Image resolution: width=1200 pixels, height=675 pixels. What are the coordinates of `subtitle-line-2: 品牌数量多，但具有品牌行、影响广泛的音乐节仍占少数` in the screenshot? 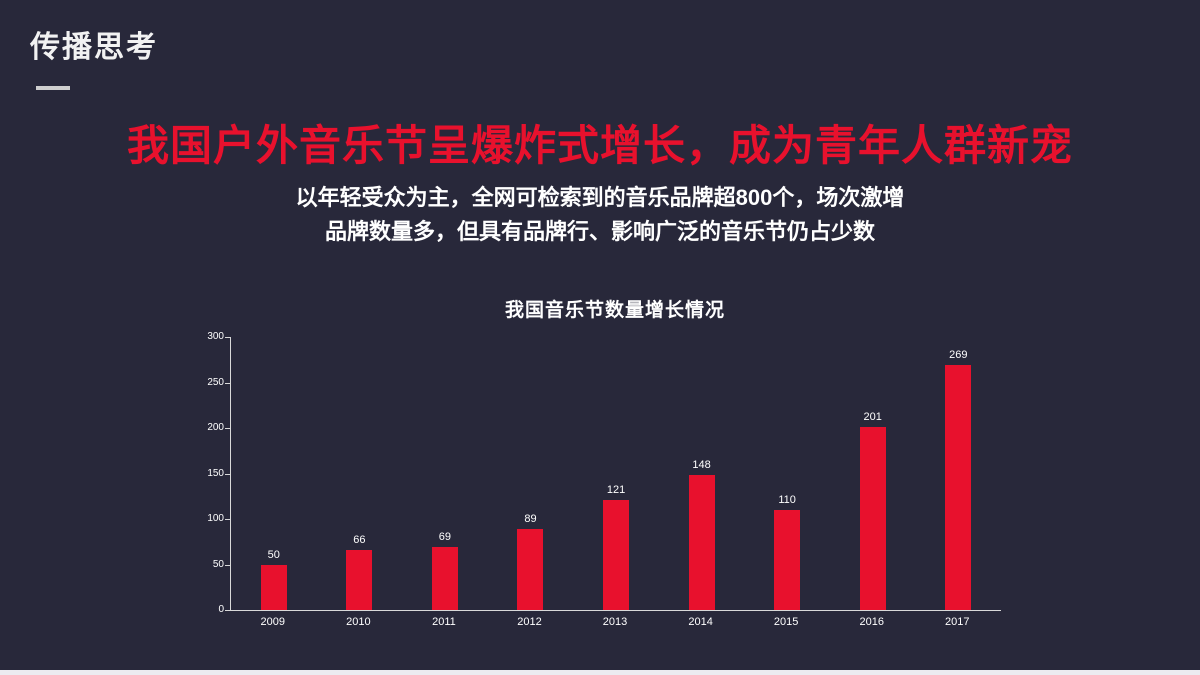 It's located at (599, 231).